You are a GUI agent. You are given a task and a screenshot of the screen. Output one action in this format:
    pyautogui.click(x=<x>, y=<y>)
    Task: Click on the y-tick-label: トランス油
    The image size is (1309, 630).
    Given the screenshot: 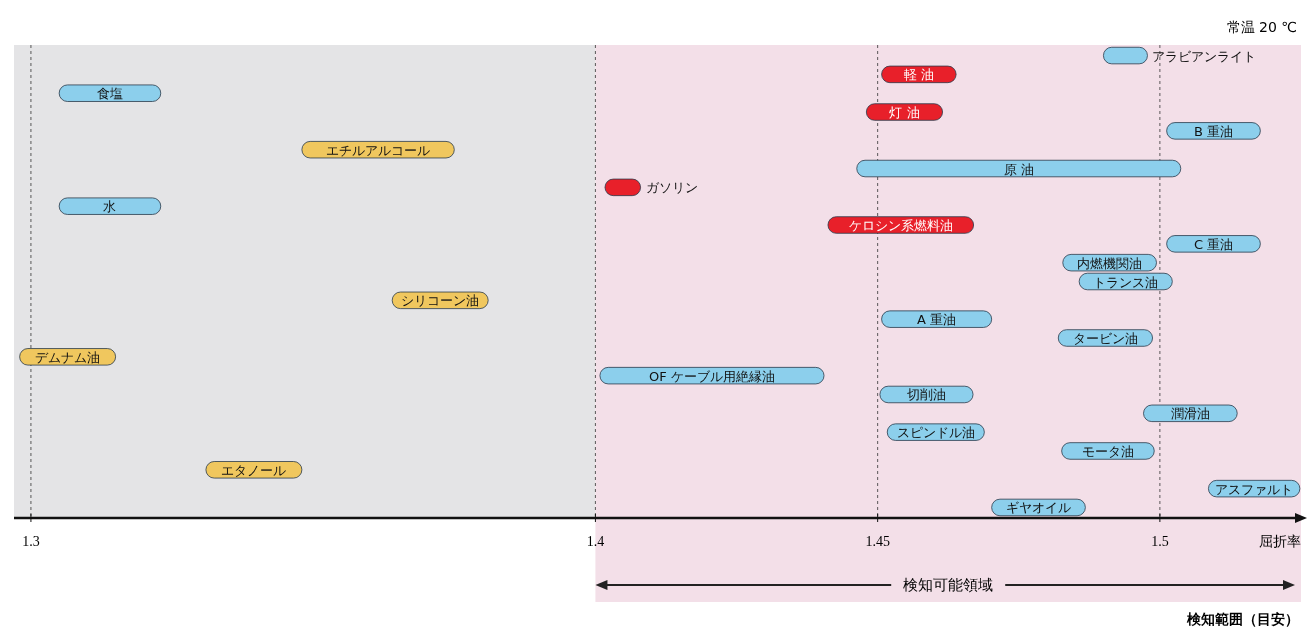 What is the action you would take?
    pyautogui.click(x=1126, y=282)
    